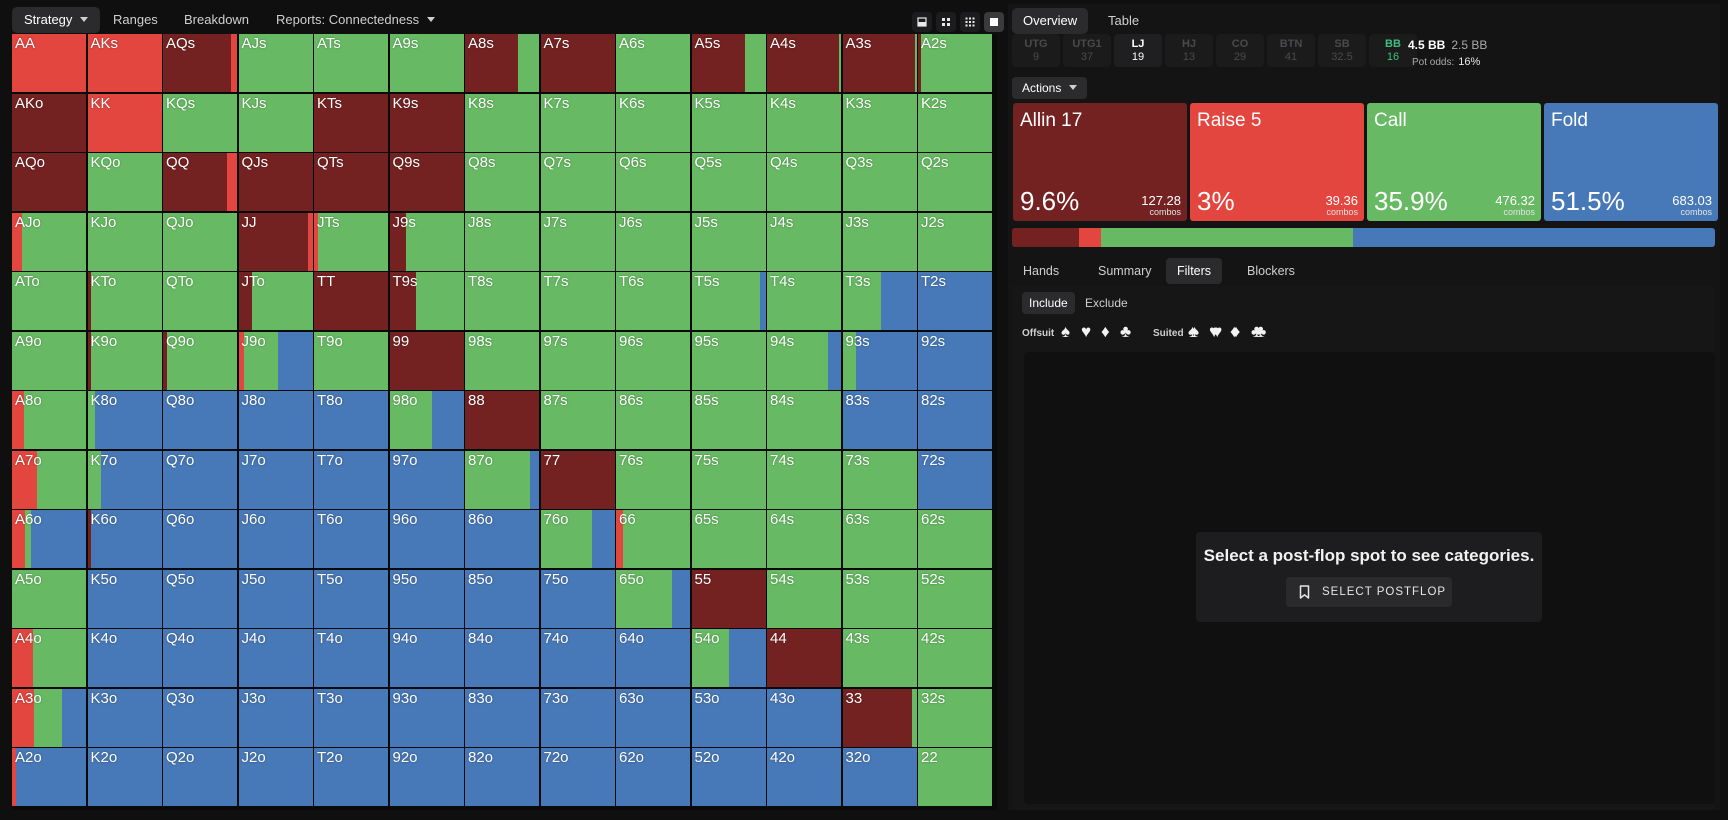 The height and width of the screenshot is (820, 1728). What do you see at coordinates (1087, 50) in the screenshot?
I see `position-utg1: UTG1 37` at bounding box center [1087, 50].